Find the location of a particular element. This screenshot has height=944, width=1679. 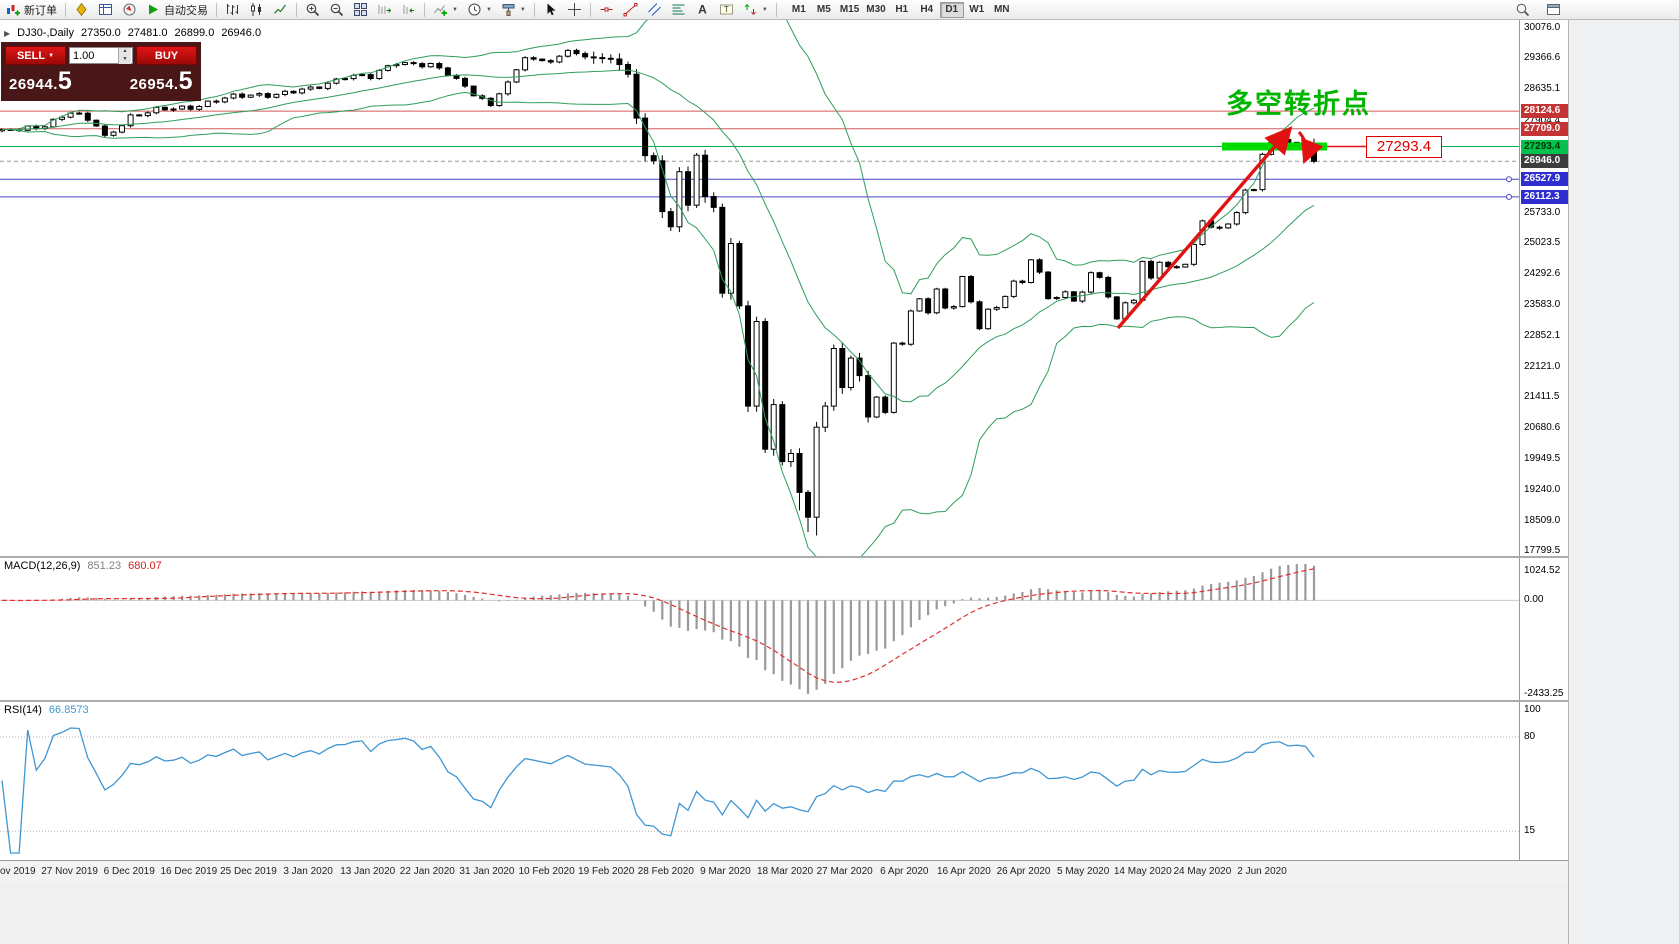

timeframe-m15-button: M15 is located at coordinates (849, 10).